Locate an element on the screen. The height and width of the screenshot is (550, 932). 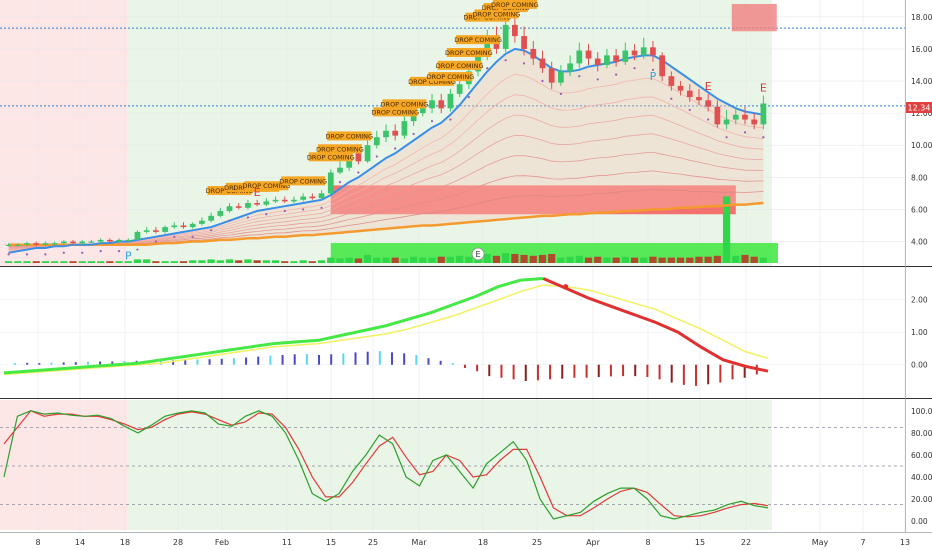
x-tick-label: 25 is located at coordinates (373, 542).